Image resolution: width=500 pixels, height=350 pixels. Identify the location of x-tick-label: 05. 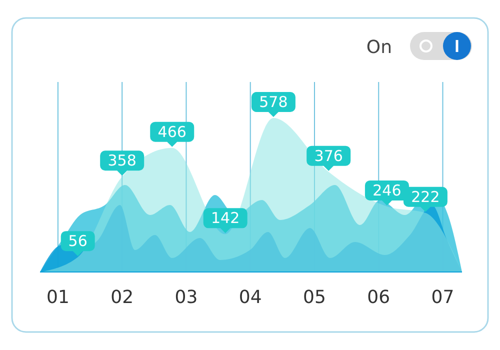
(314, 297).